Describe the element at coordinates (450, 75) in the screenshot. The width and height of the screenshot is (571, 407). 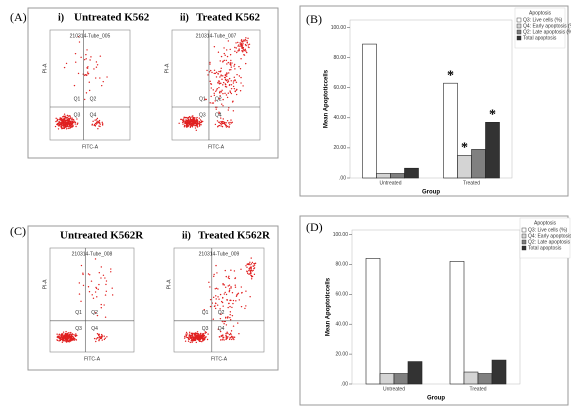
I see `significance-mark: *` at that location.